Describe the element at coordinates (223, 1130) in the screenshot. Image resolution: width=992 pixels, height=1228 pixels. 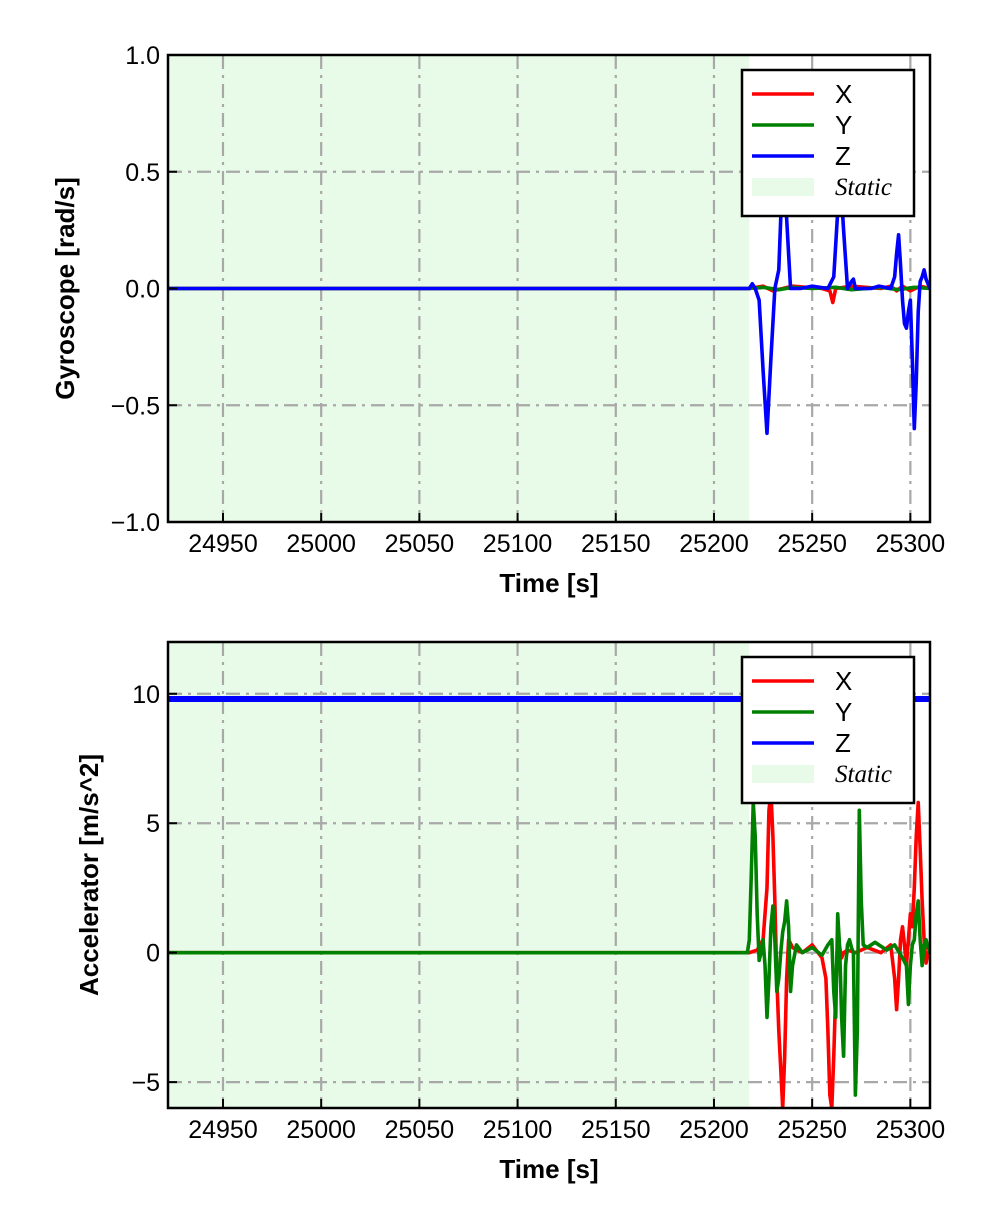
I see `accel-xtick-label-0: 24950` at that location.